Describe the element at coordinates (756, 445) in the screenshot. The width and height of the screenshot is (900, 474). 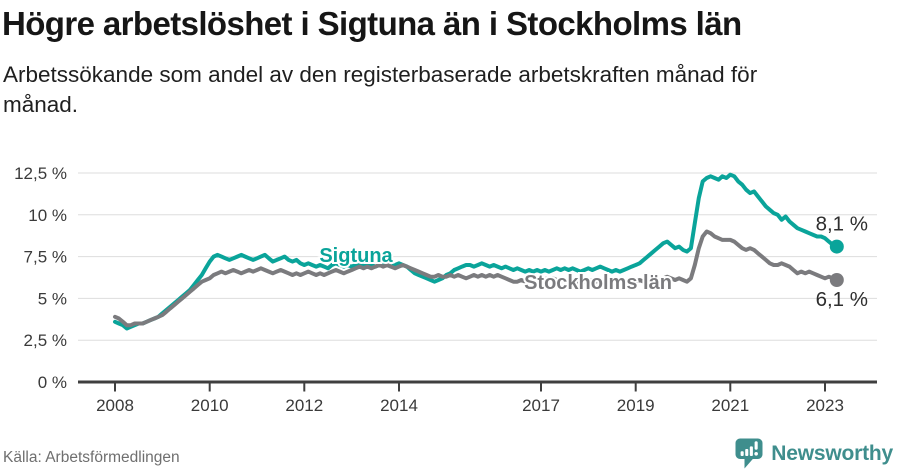
I see `exclamation-stem` at that location.